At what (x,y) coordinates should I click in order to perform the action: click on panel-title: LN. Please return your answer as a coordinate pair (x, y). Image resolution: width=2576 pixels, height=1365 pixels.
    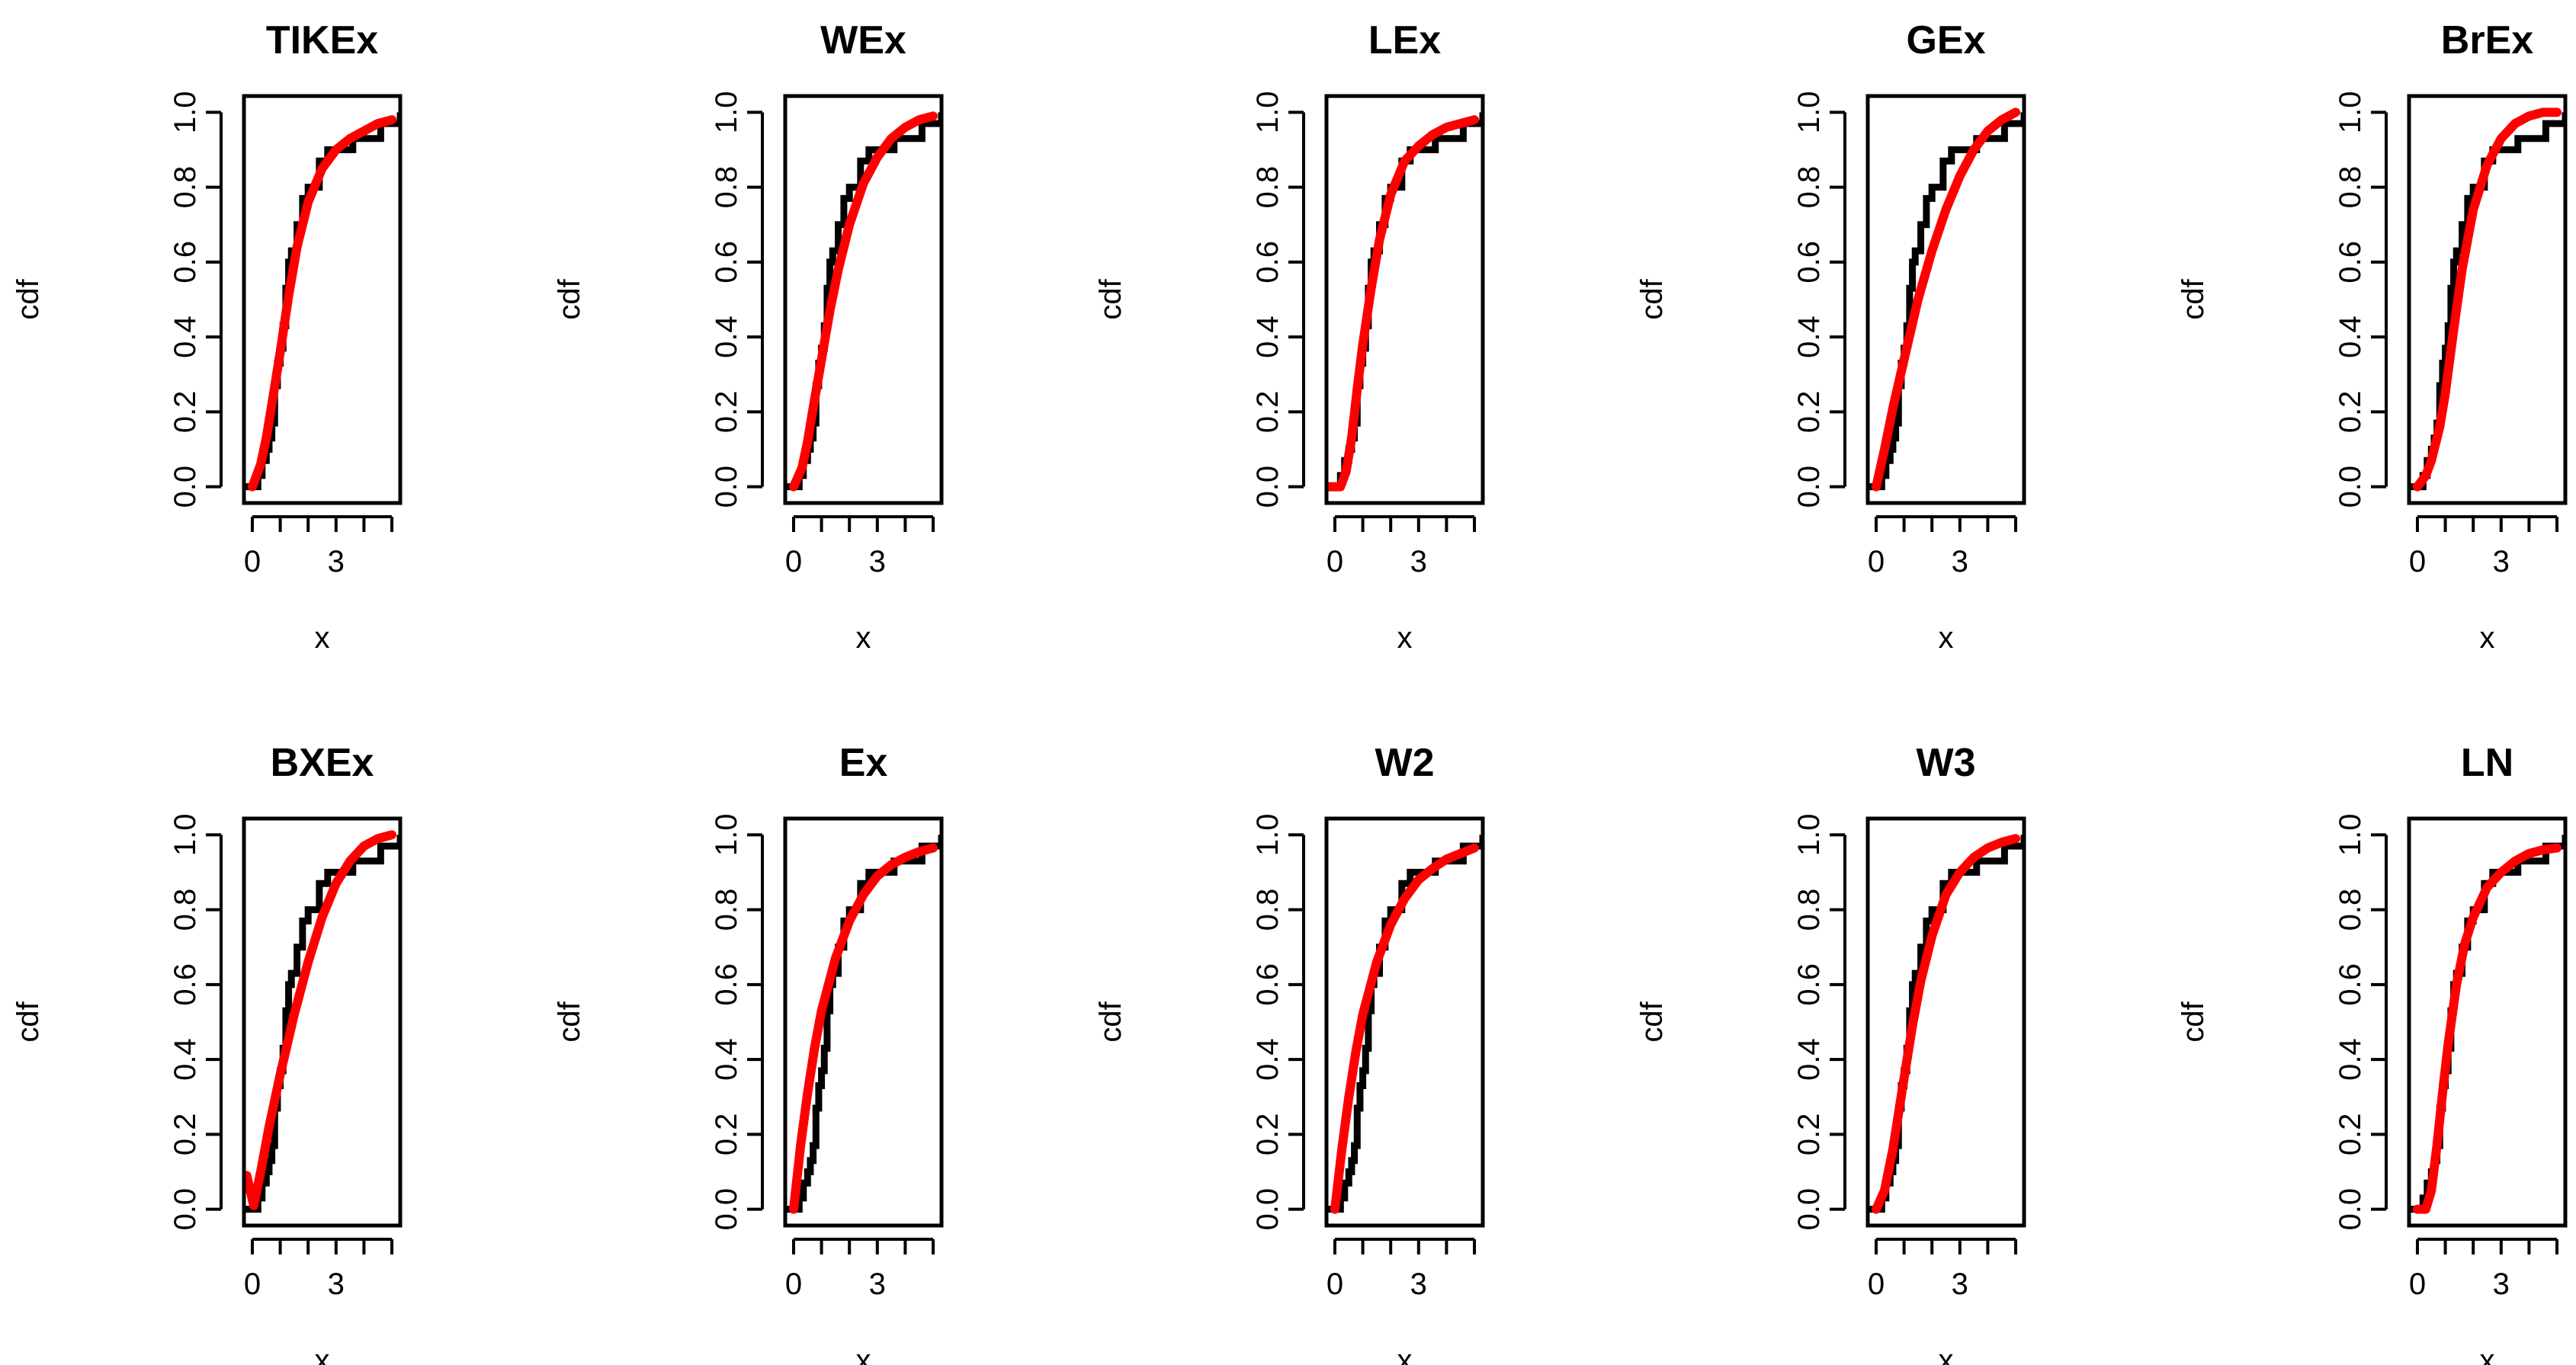
    Looking at the image, I should click on (2487, 763).